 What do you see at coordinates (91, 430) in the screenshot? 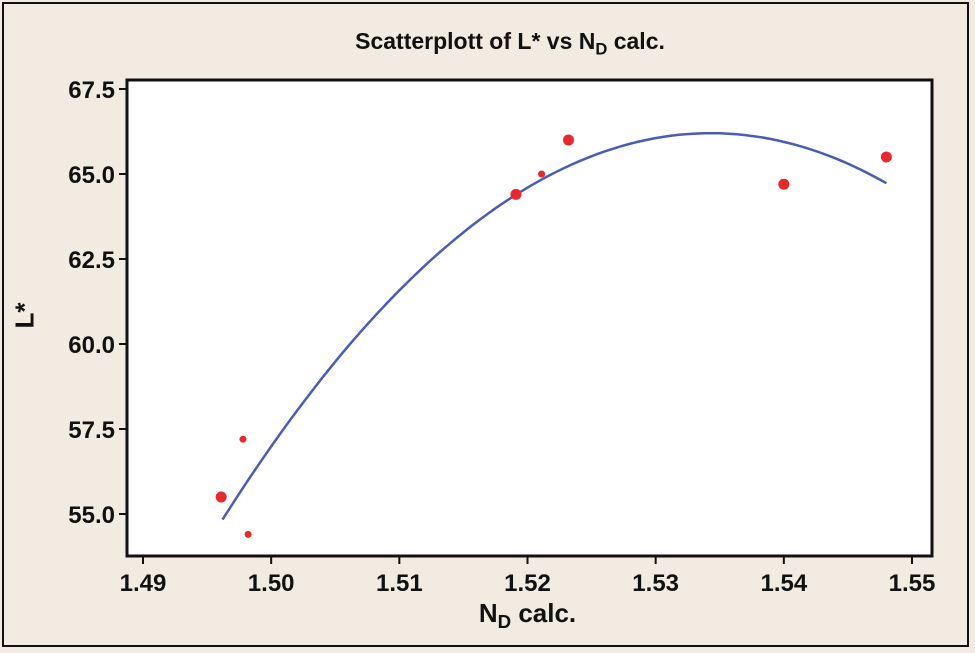
I see `y-tick-label: 57.5` at bounding box center [91, 430].